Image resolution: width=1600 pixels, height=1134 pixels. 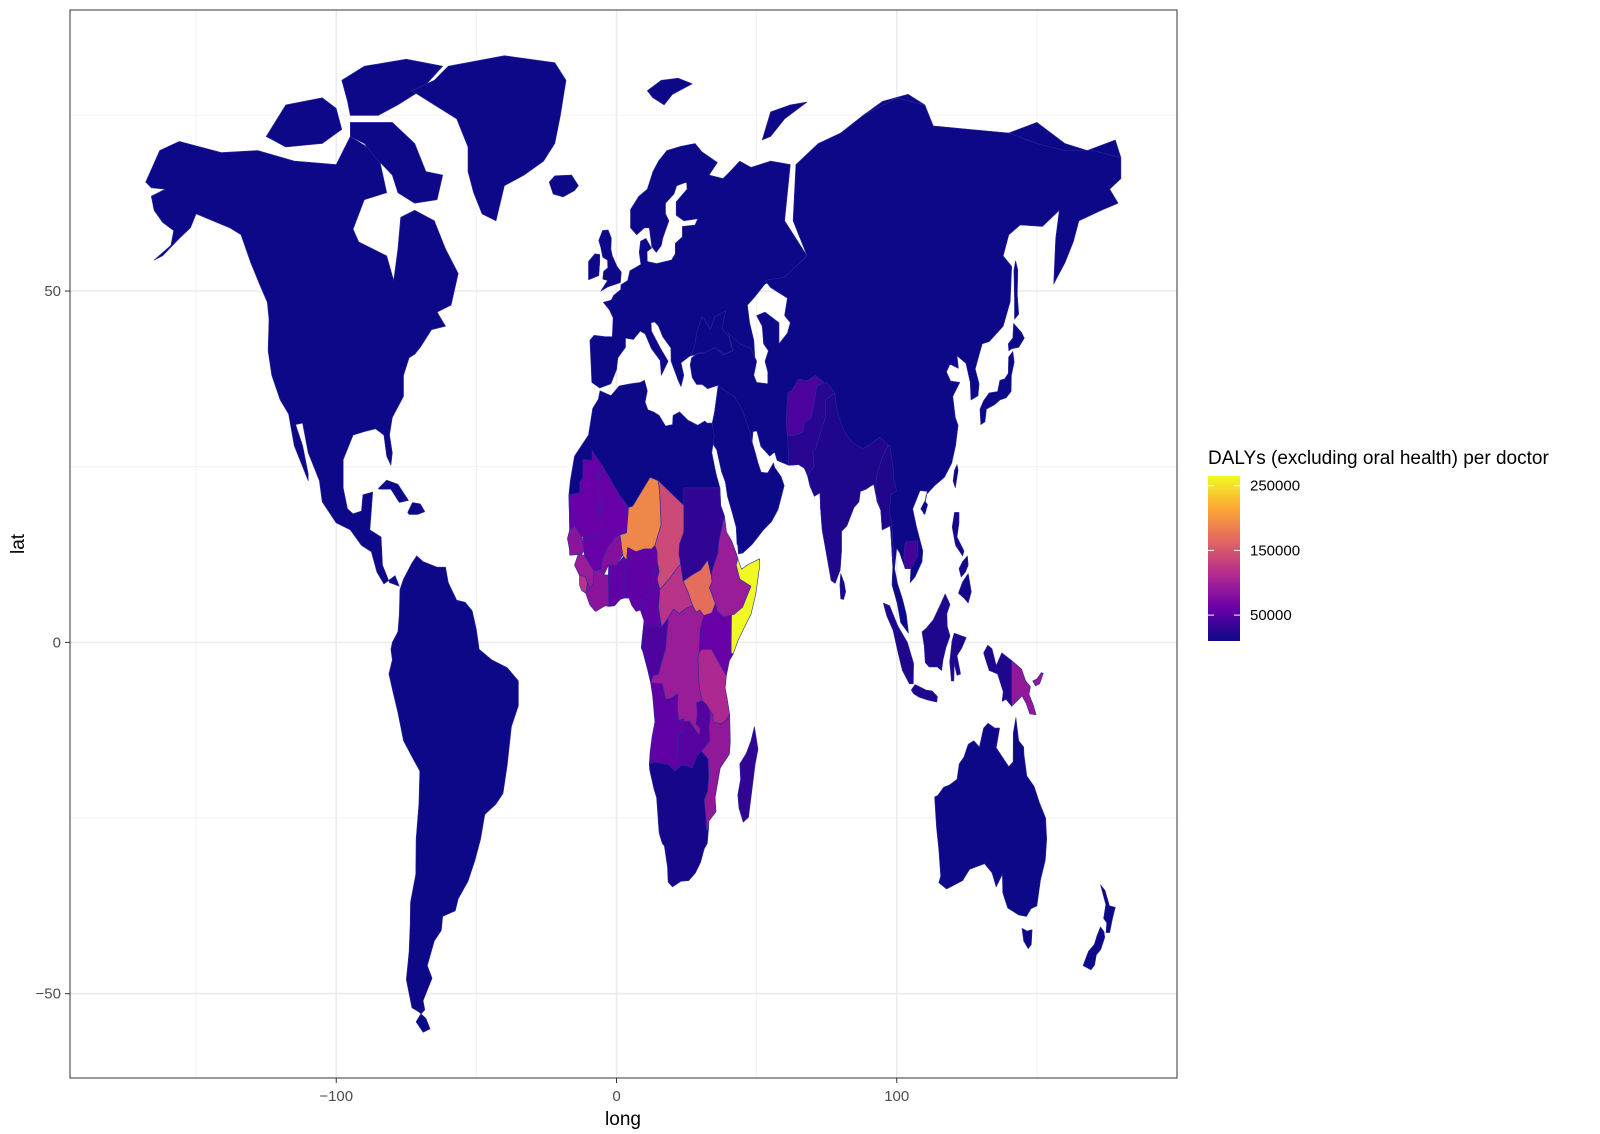 What do you see at coordinates (576, 540) in the screenshot?
I see `region-senegal` at bounding box center [576, 540].